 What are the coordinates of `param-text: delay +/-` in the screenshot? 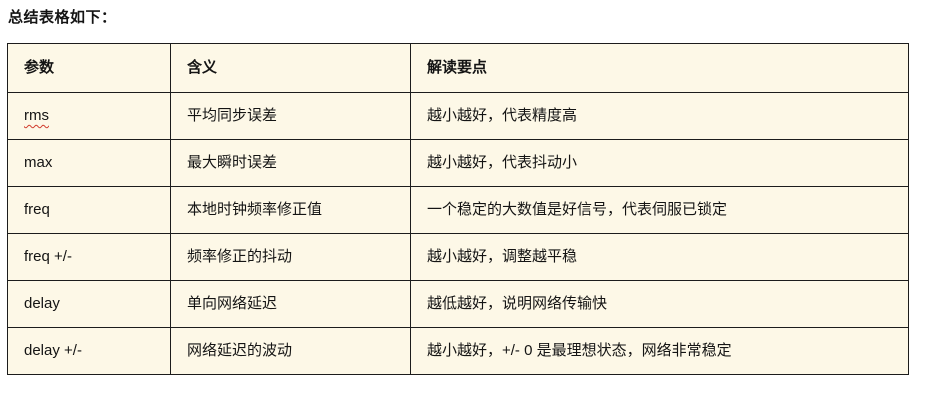 It's located at (53, 350).